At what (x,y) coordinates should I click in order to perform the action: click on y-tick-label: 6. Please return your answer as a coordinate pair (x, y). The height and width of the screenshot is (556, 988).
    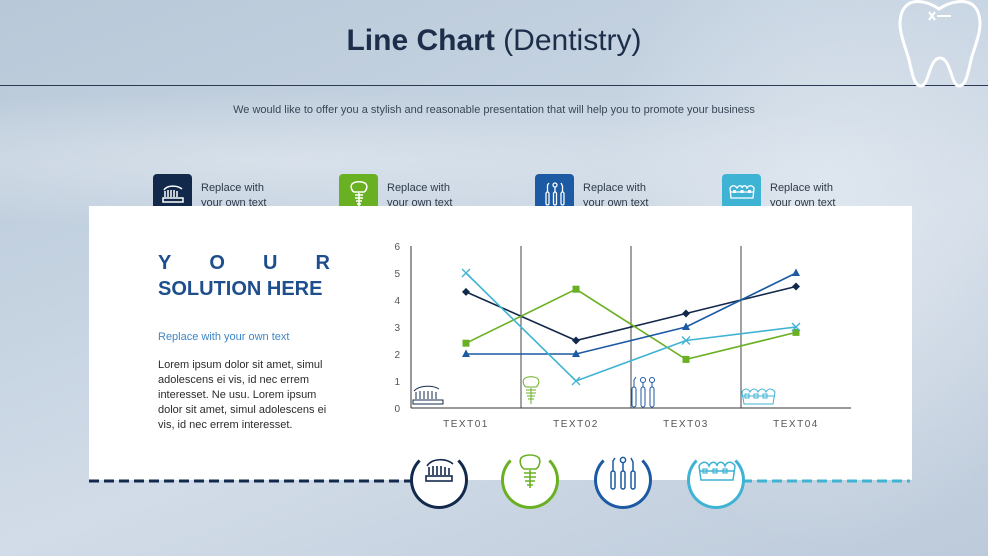
    Looking at the image, I should click on (397, 247).